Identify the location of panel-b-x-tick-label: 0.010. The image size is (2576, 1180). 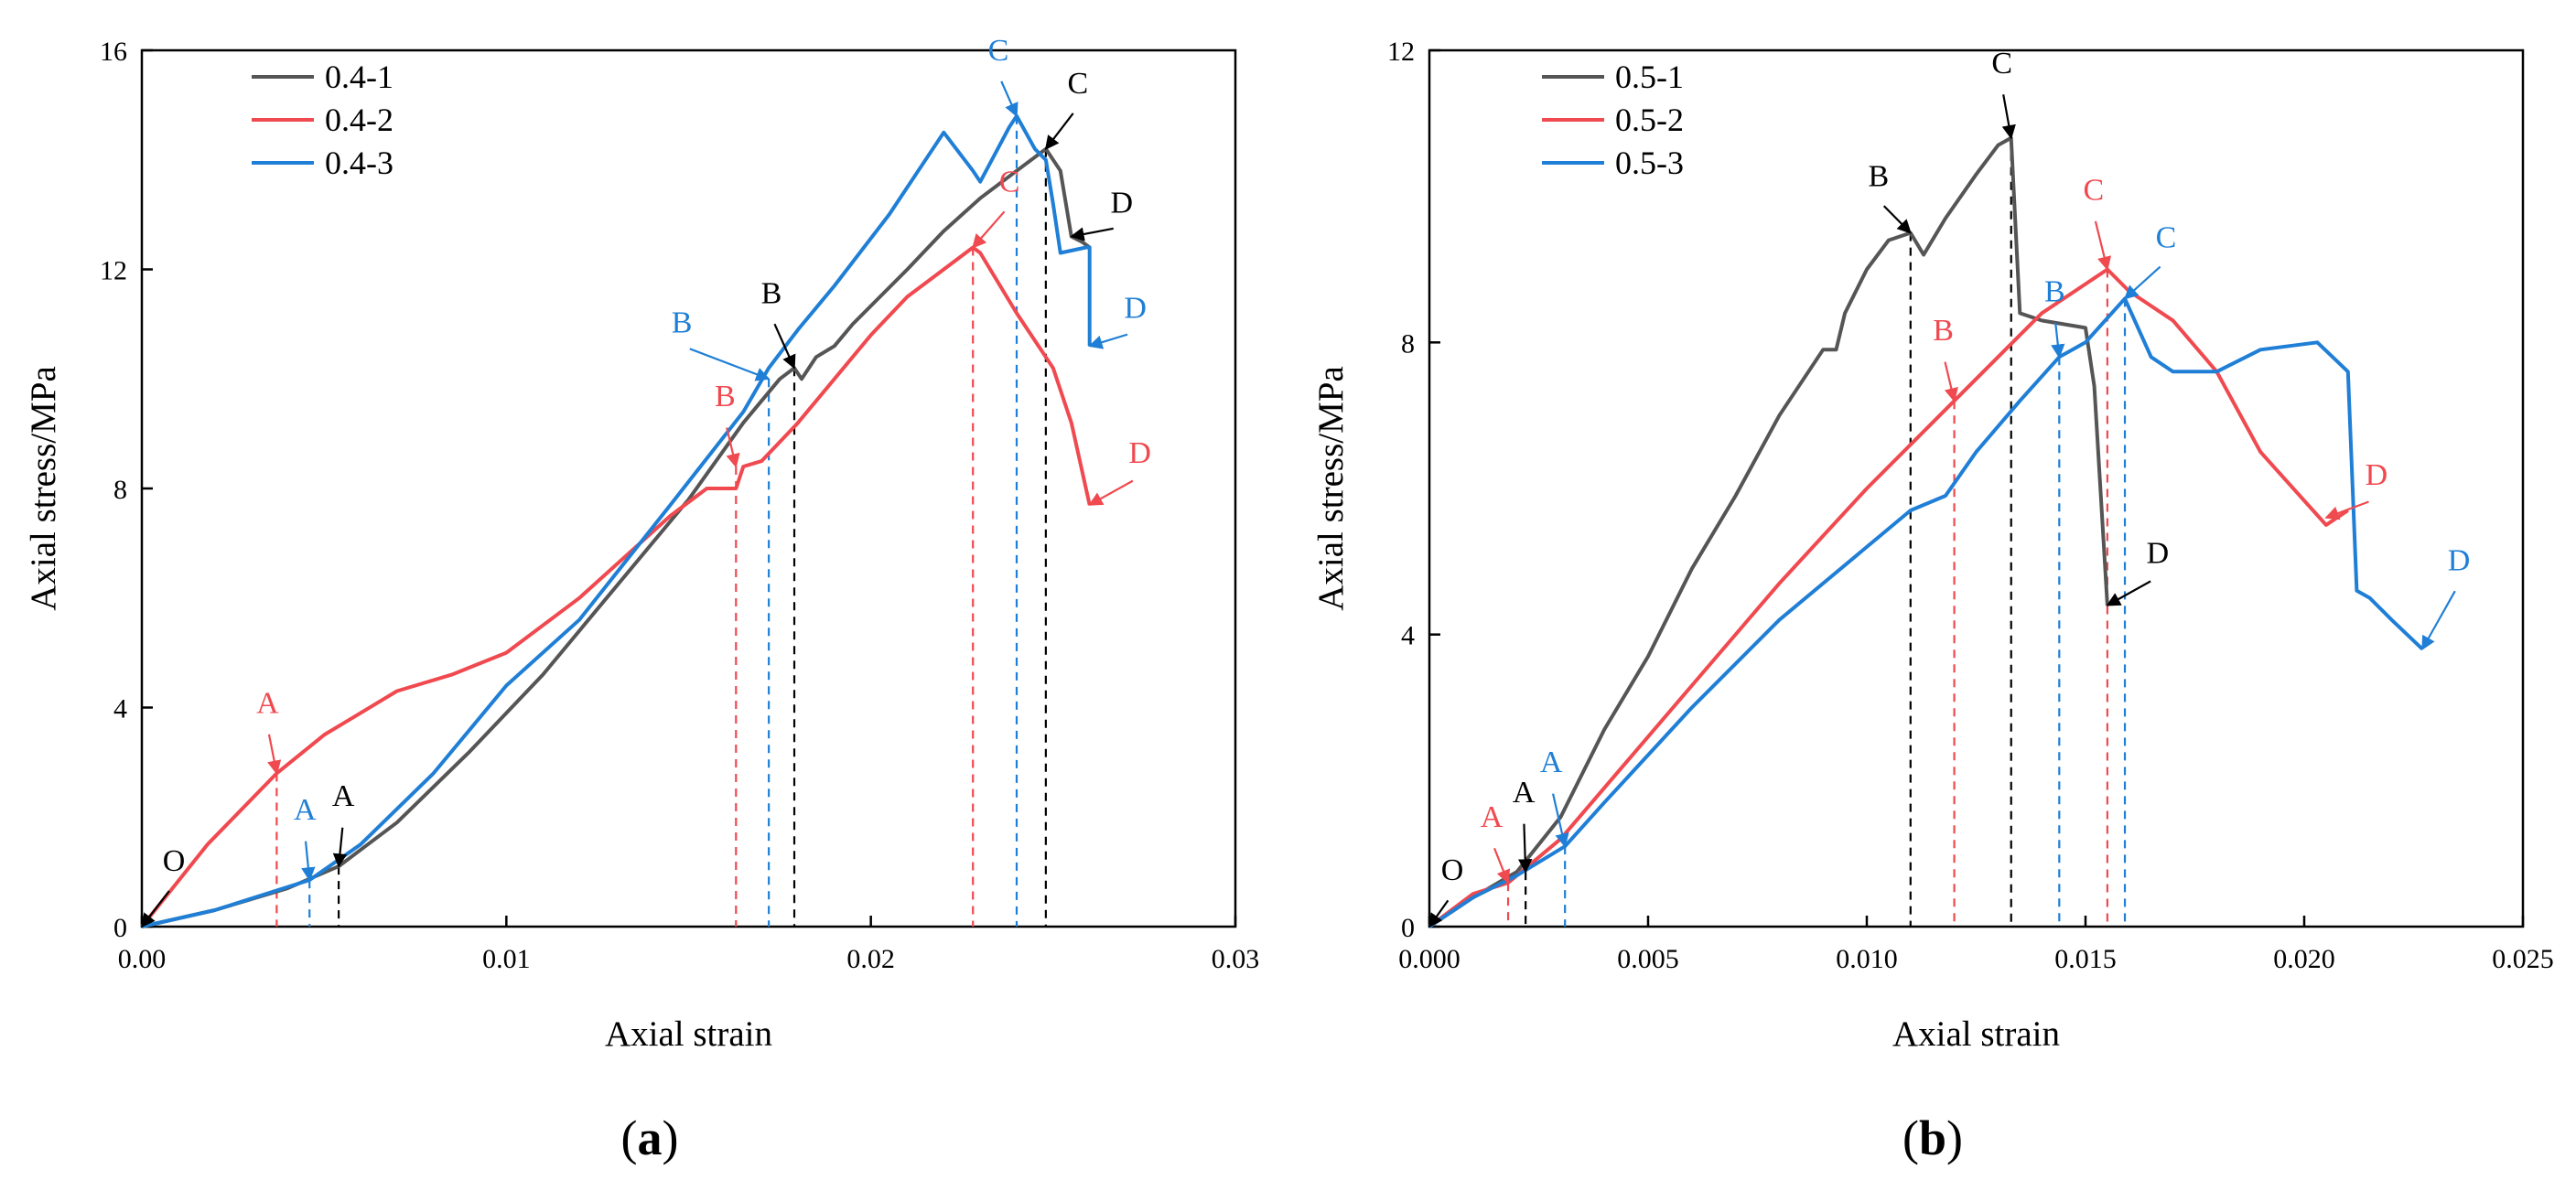
(1867, 959).